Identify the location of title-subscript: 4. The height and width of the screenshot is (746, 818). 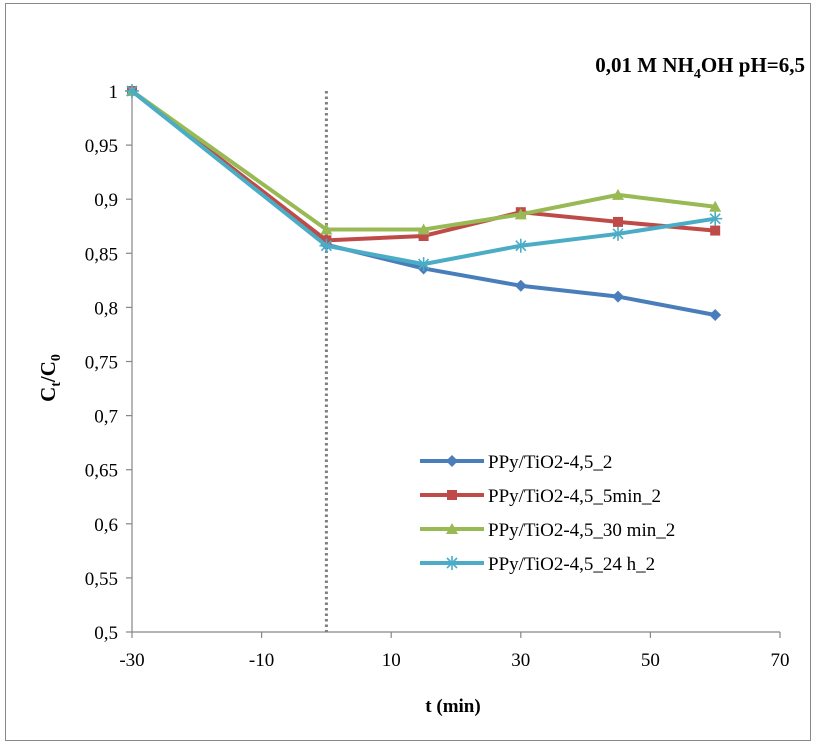
(697, 74).